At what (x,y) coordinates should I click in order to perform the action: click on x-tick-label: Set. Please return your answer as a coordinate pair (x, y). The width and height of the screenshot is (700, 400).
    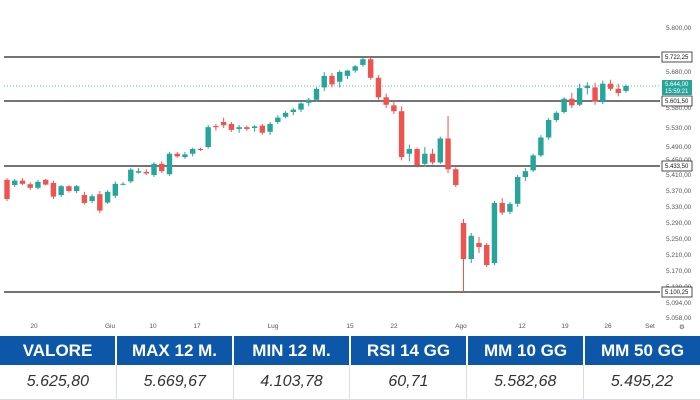
    Looking at the image, I should click on (650, 326).